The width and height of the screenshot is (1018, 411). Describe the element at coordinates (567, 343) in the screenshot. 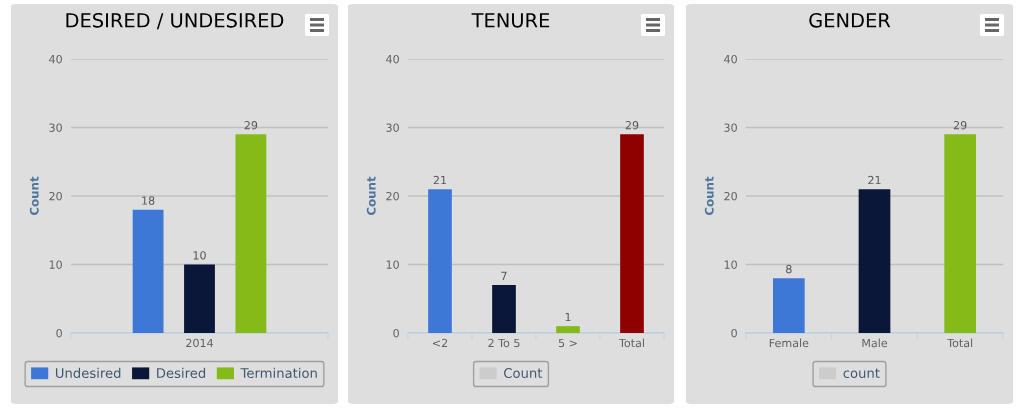

I see `x-tick-label: 5 >` at that location.